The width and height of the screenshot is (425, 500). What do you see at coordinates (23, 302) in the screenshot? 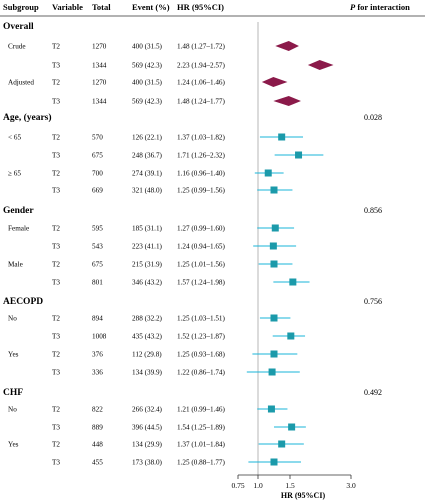
I see `group-label: AECOPD` at bounding box center [23, 302].